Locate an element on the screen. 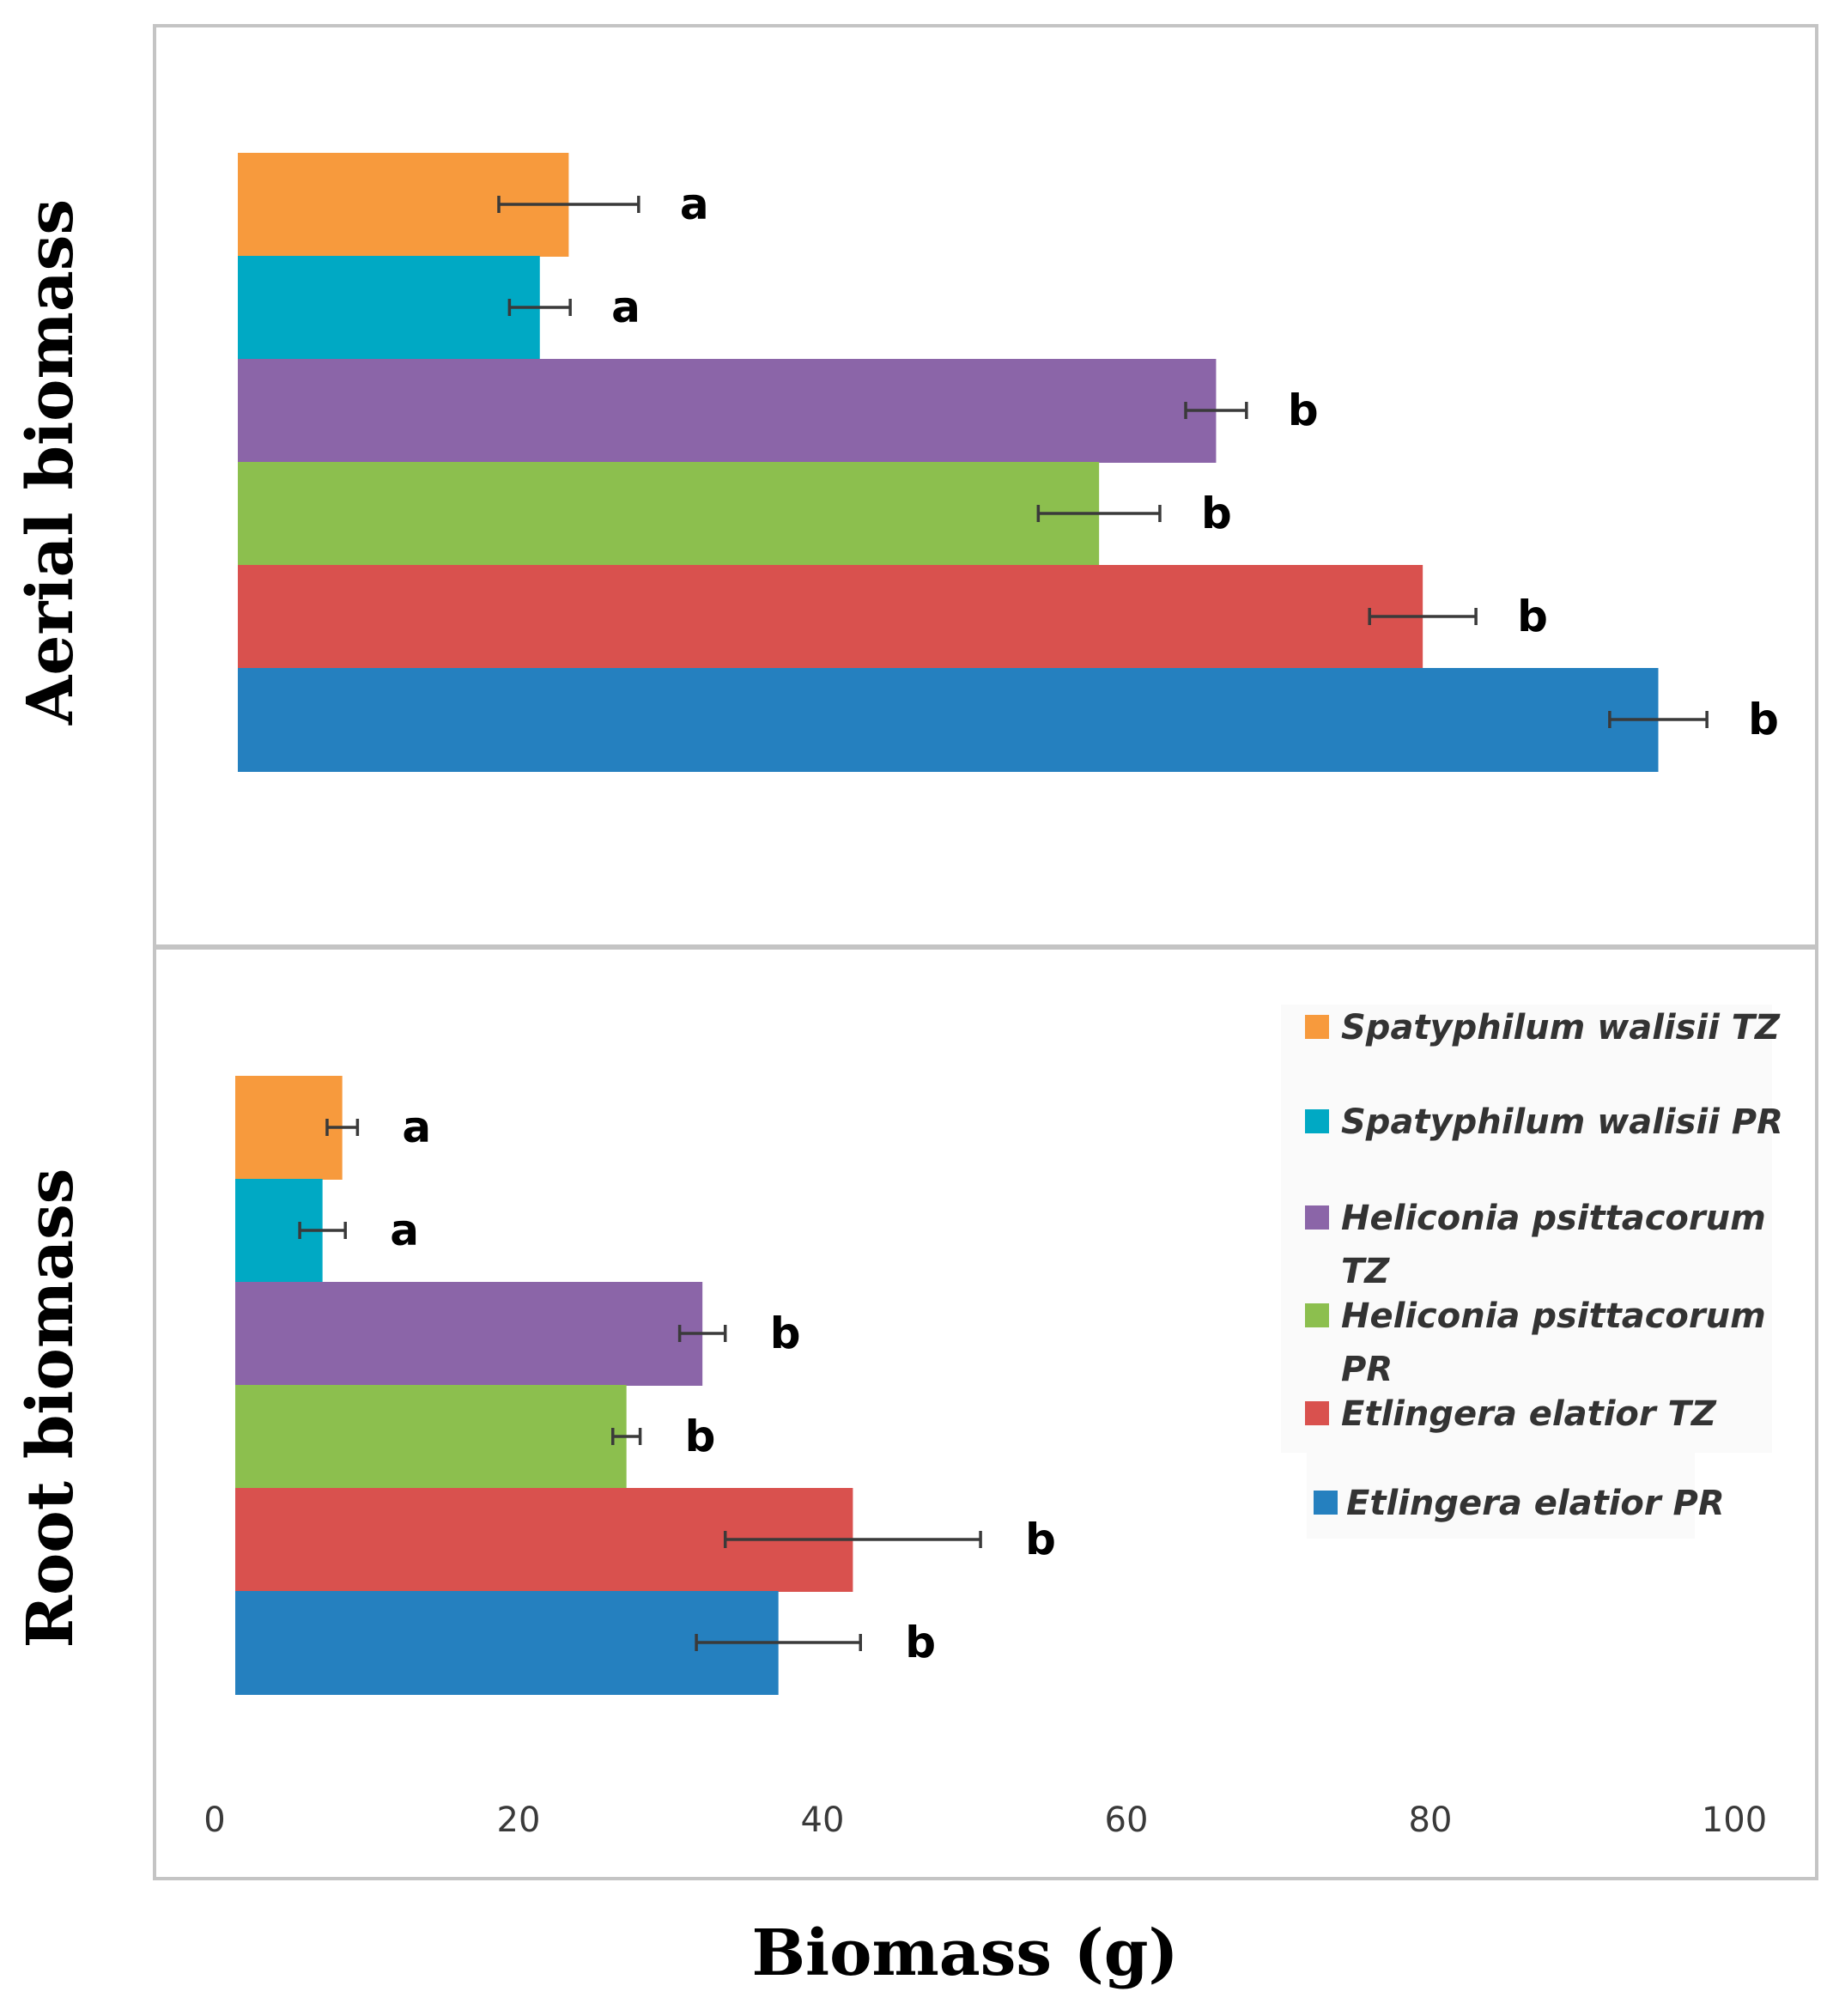  root-bars-group: a a b b b b is located at coordinates (645, 1385).